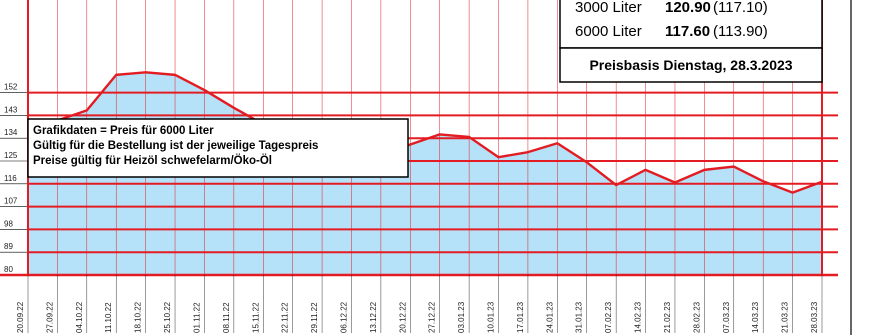  What do you see at coordinates (690, 65) in the screenshot?
I see `price-basis: Preisbasis Dienstag, 28.3.2023` at bounding box center [690, 65].